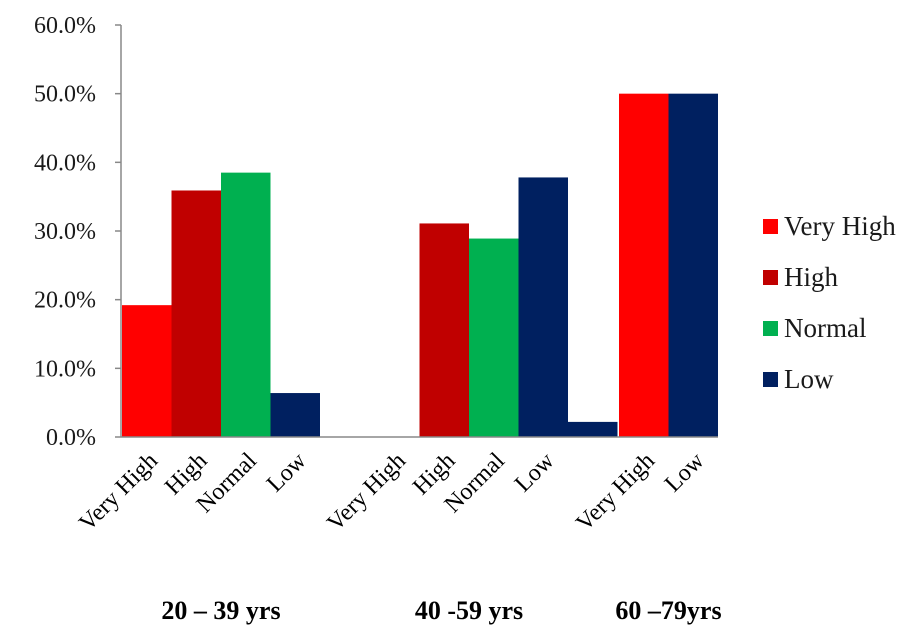 This screenshot has height=630, width=919. Describe the element at coordinates (829, 302) in the screenshot. I see `legend: Very High High Normal Low` at that location.